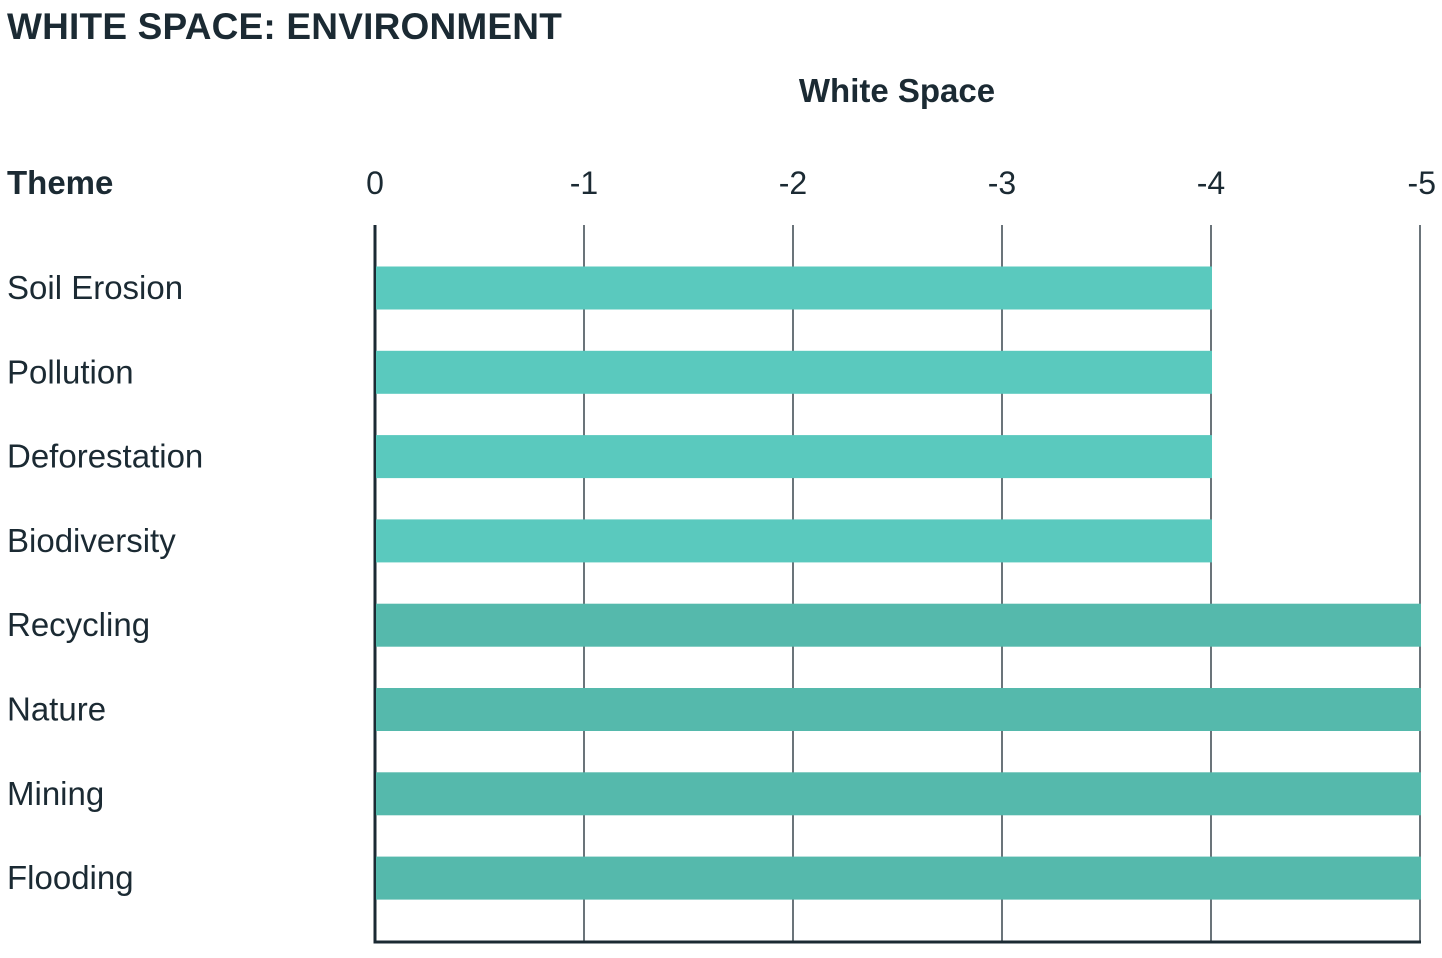  I want to click on x-tick-label: -4, so click(1211, 183).